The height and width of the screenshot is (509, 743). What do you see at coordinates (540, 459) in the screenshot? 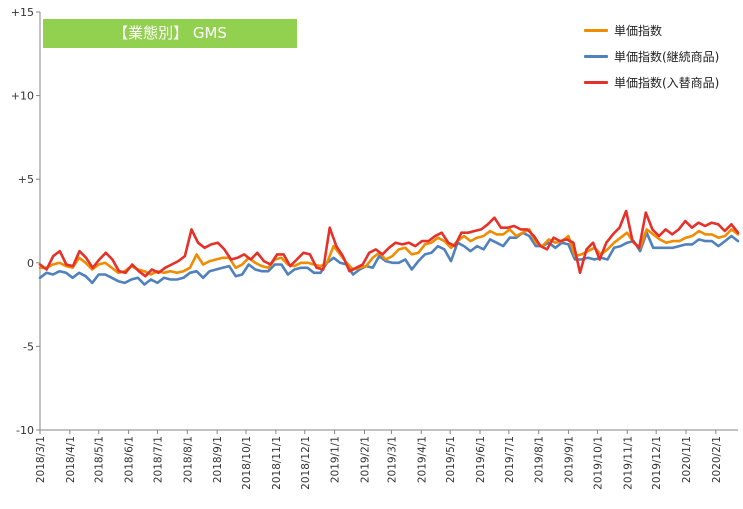
I see `x-tick-label: 2019/8/1` at bounding box center [540, 459].